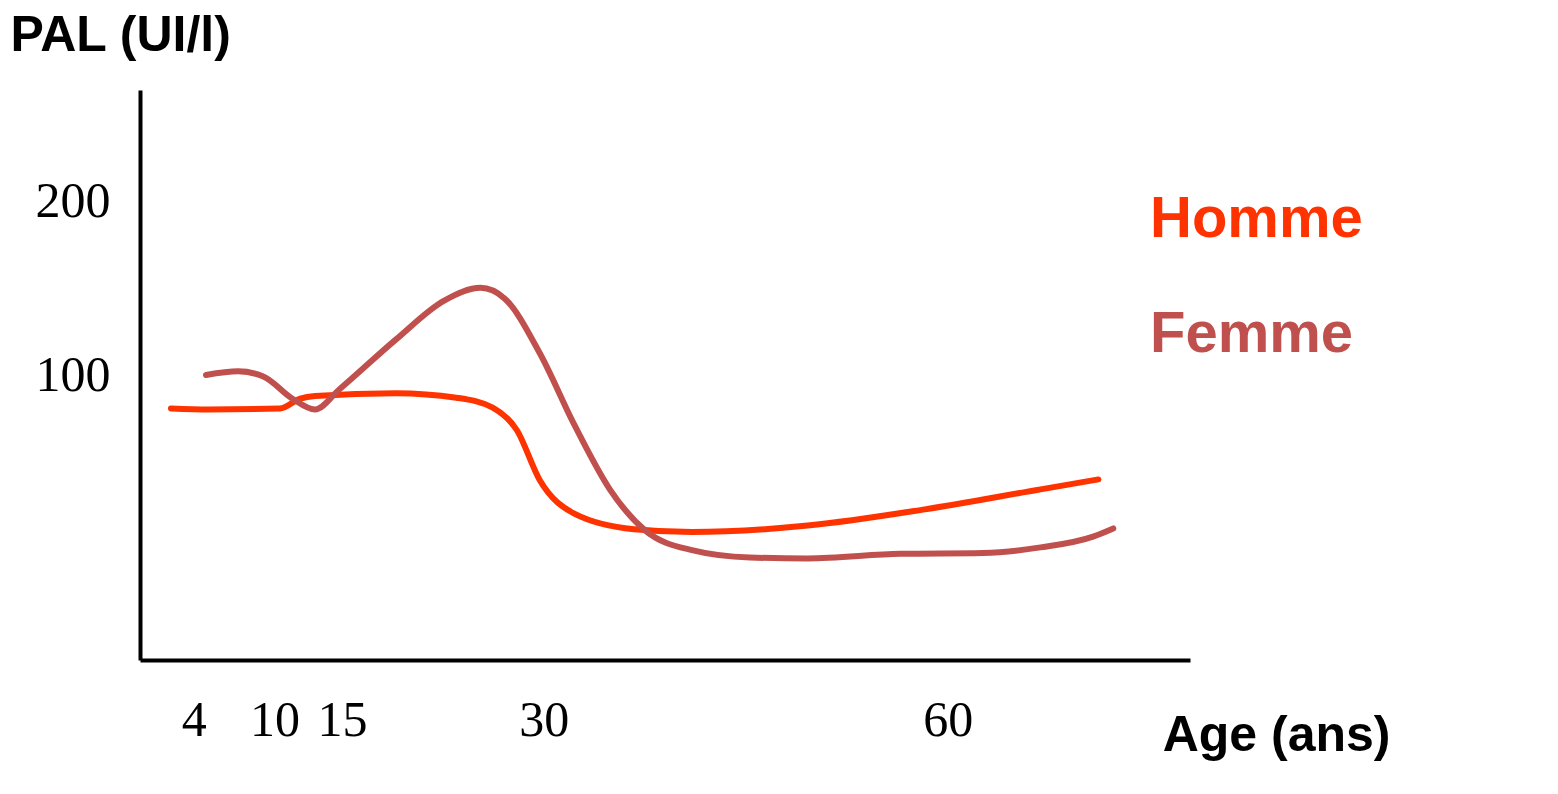 This screenshot has width=1558, height=794. What do you see at coordinates (1252, 331) in the screenshot?
I see `text: Femme` at bounding box center [1252, 331].